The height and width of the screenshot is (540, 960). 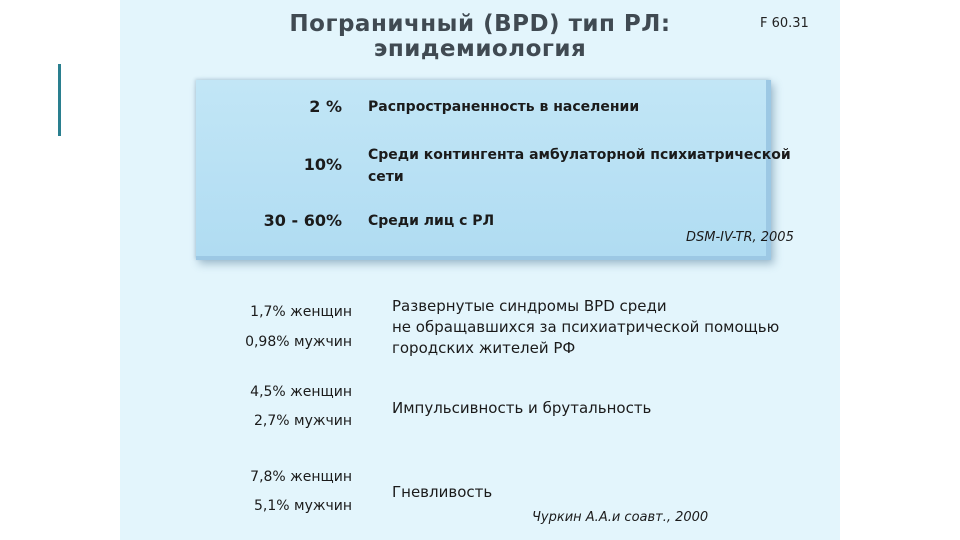 What do you see at coordinates (504, 107) in the screenshot?
I see `prevalence-desc-general: Распространенность в населении` at bounding box center [504, 107].